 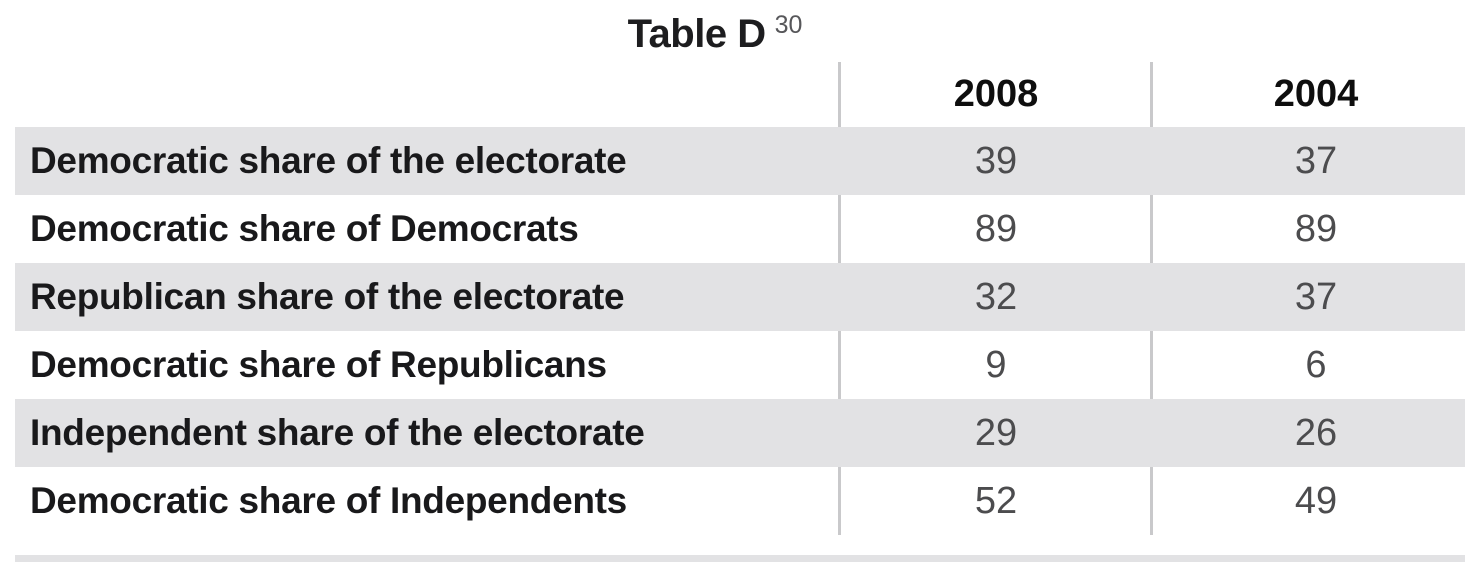 I want to click on column-header: 2004, so click(x=1316, y=94).